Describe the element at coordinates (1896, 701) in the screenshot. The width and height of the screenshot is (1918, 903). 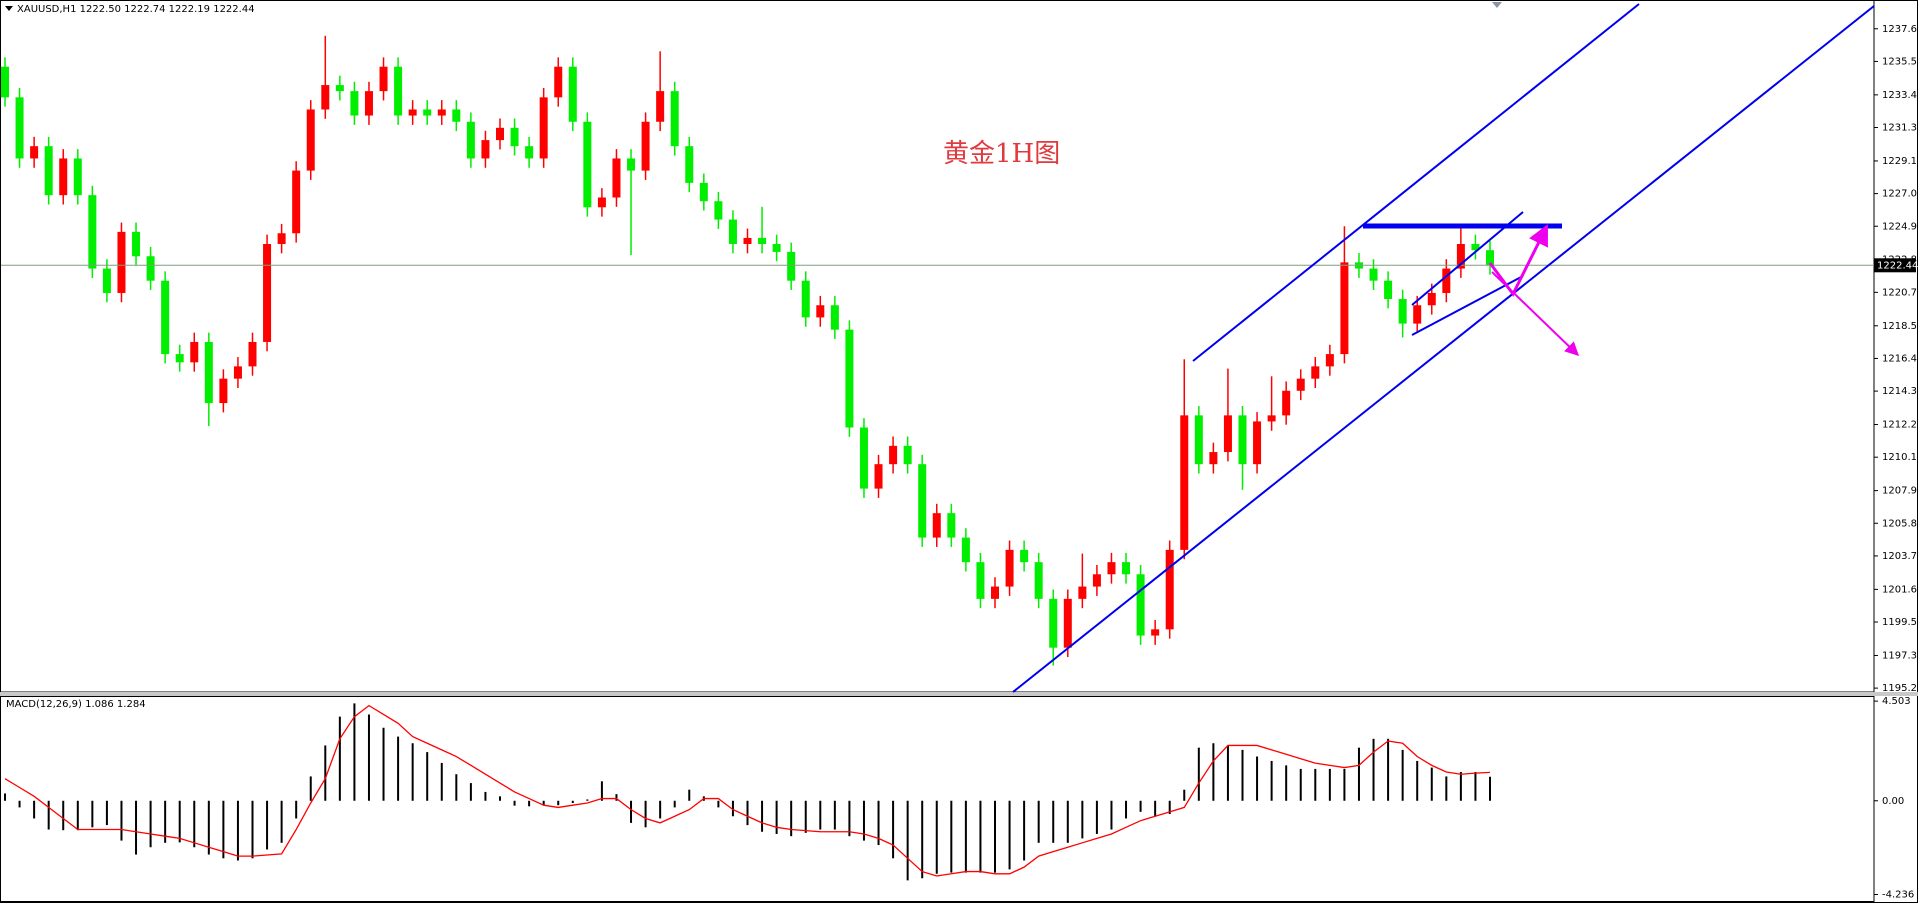
I see `y-tick-label: 4.503` at that location.